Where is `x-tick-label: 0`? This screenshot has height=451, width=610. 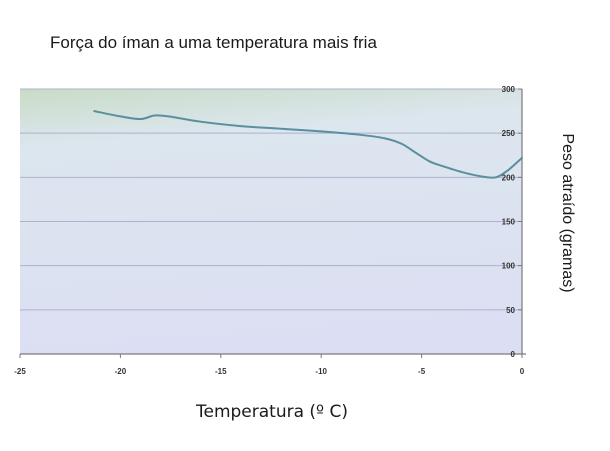
x-tick-label: 0 is located at coordinates (522, 371).